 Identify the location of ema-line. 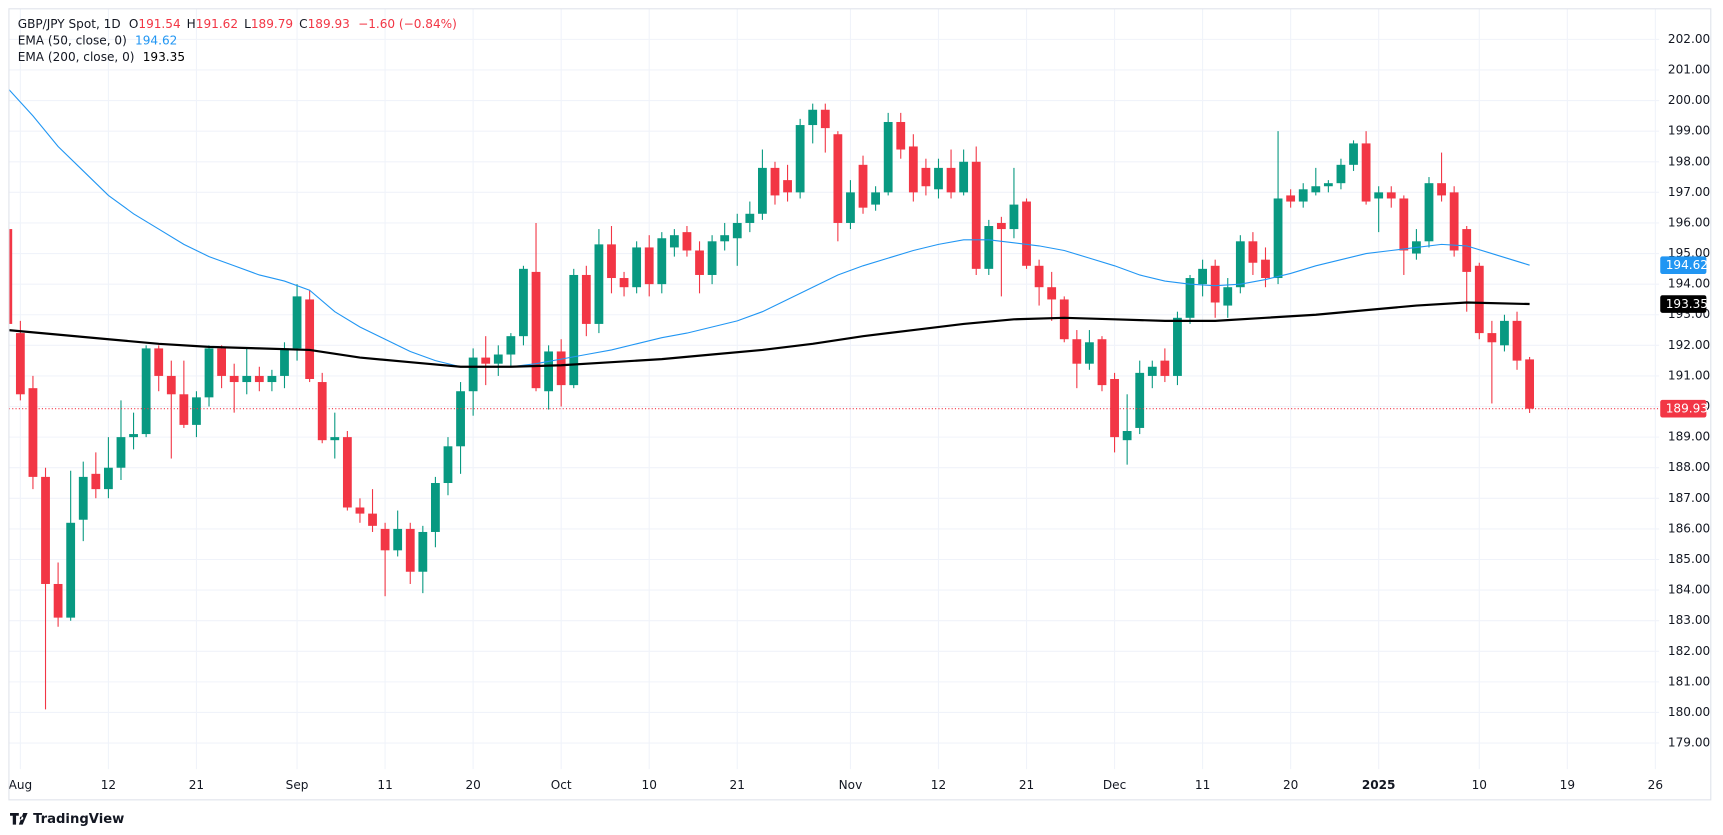
(769, 334).